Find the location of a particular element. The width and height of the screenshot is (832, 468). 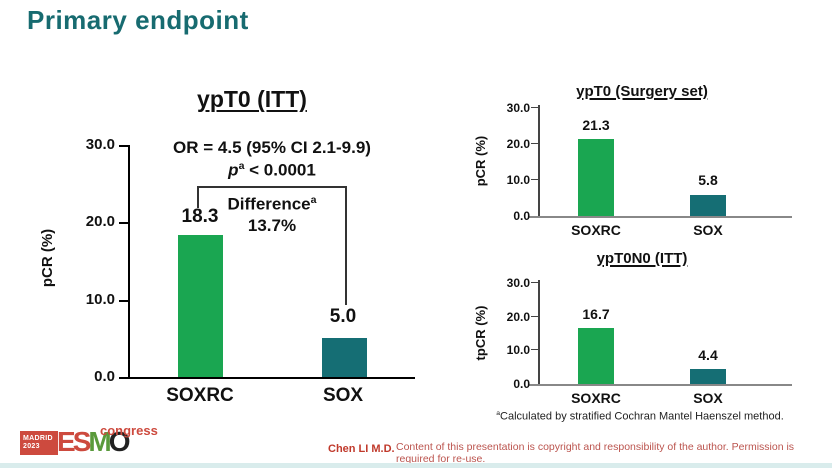

main-ytick-label: 20.0 is located at coordinates (100, 221).